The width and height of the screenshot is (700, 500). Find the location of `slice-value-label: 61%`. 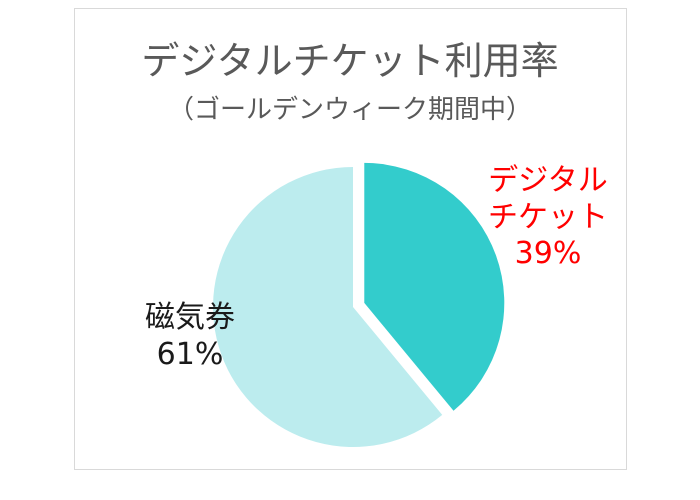

slice-value-label: 61% is located at coordinates (190, 354).